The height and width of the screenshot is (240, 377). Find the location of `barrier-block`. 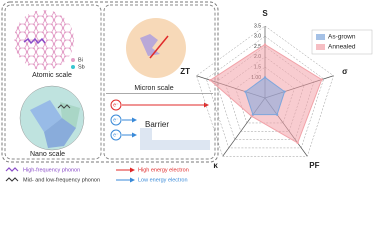

barrier-block is located at coordinates (146, 139).